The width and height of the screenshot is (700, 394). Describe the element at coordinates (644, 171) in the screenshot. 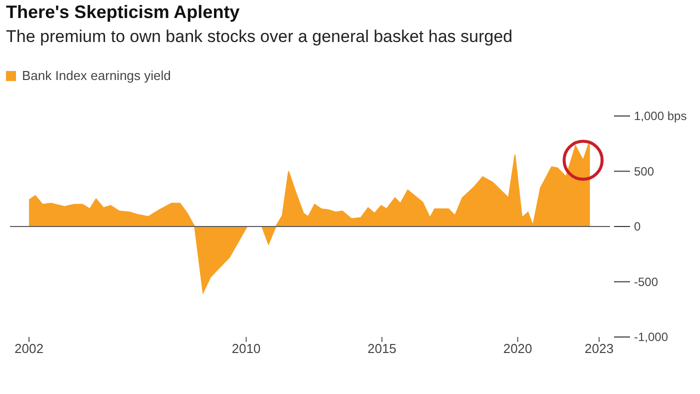

I see `y-tick-label: 500` at that location.